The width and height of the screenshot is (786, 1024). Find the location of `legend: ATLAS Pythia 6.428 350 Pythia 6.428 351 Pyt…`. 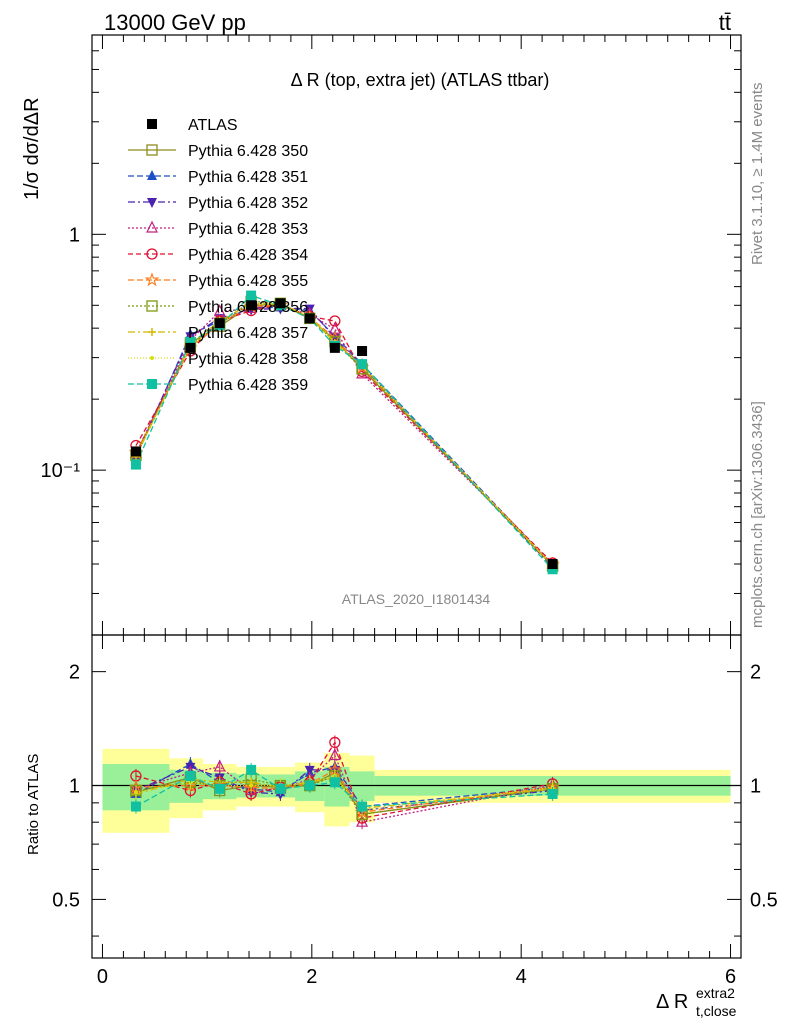

legend: ATLAS Pythia 6.428 350 Pythia 6.428 351 Pyt… is located at coordinates (218, 255).